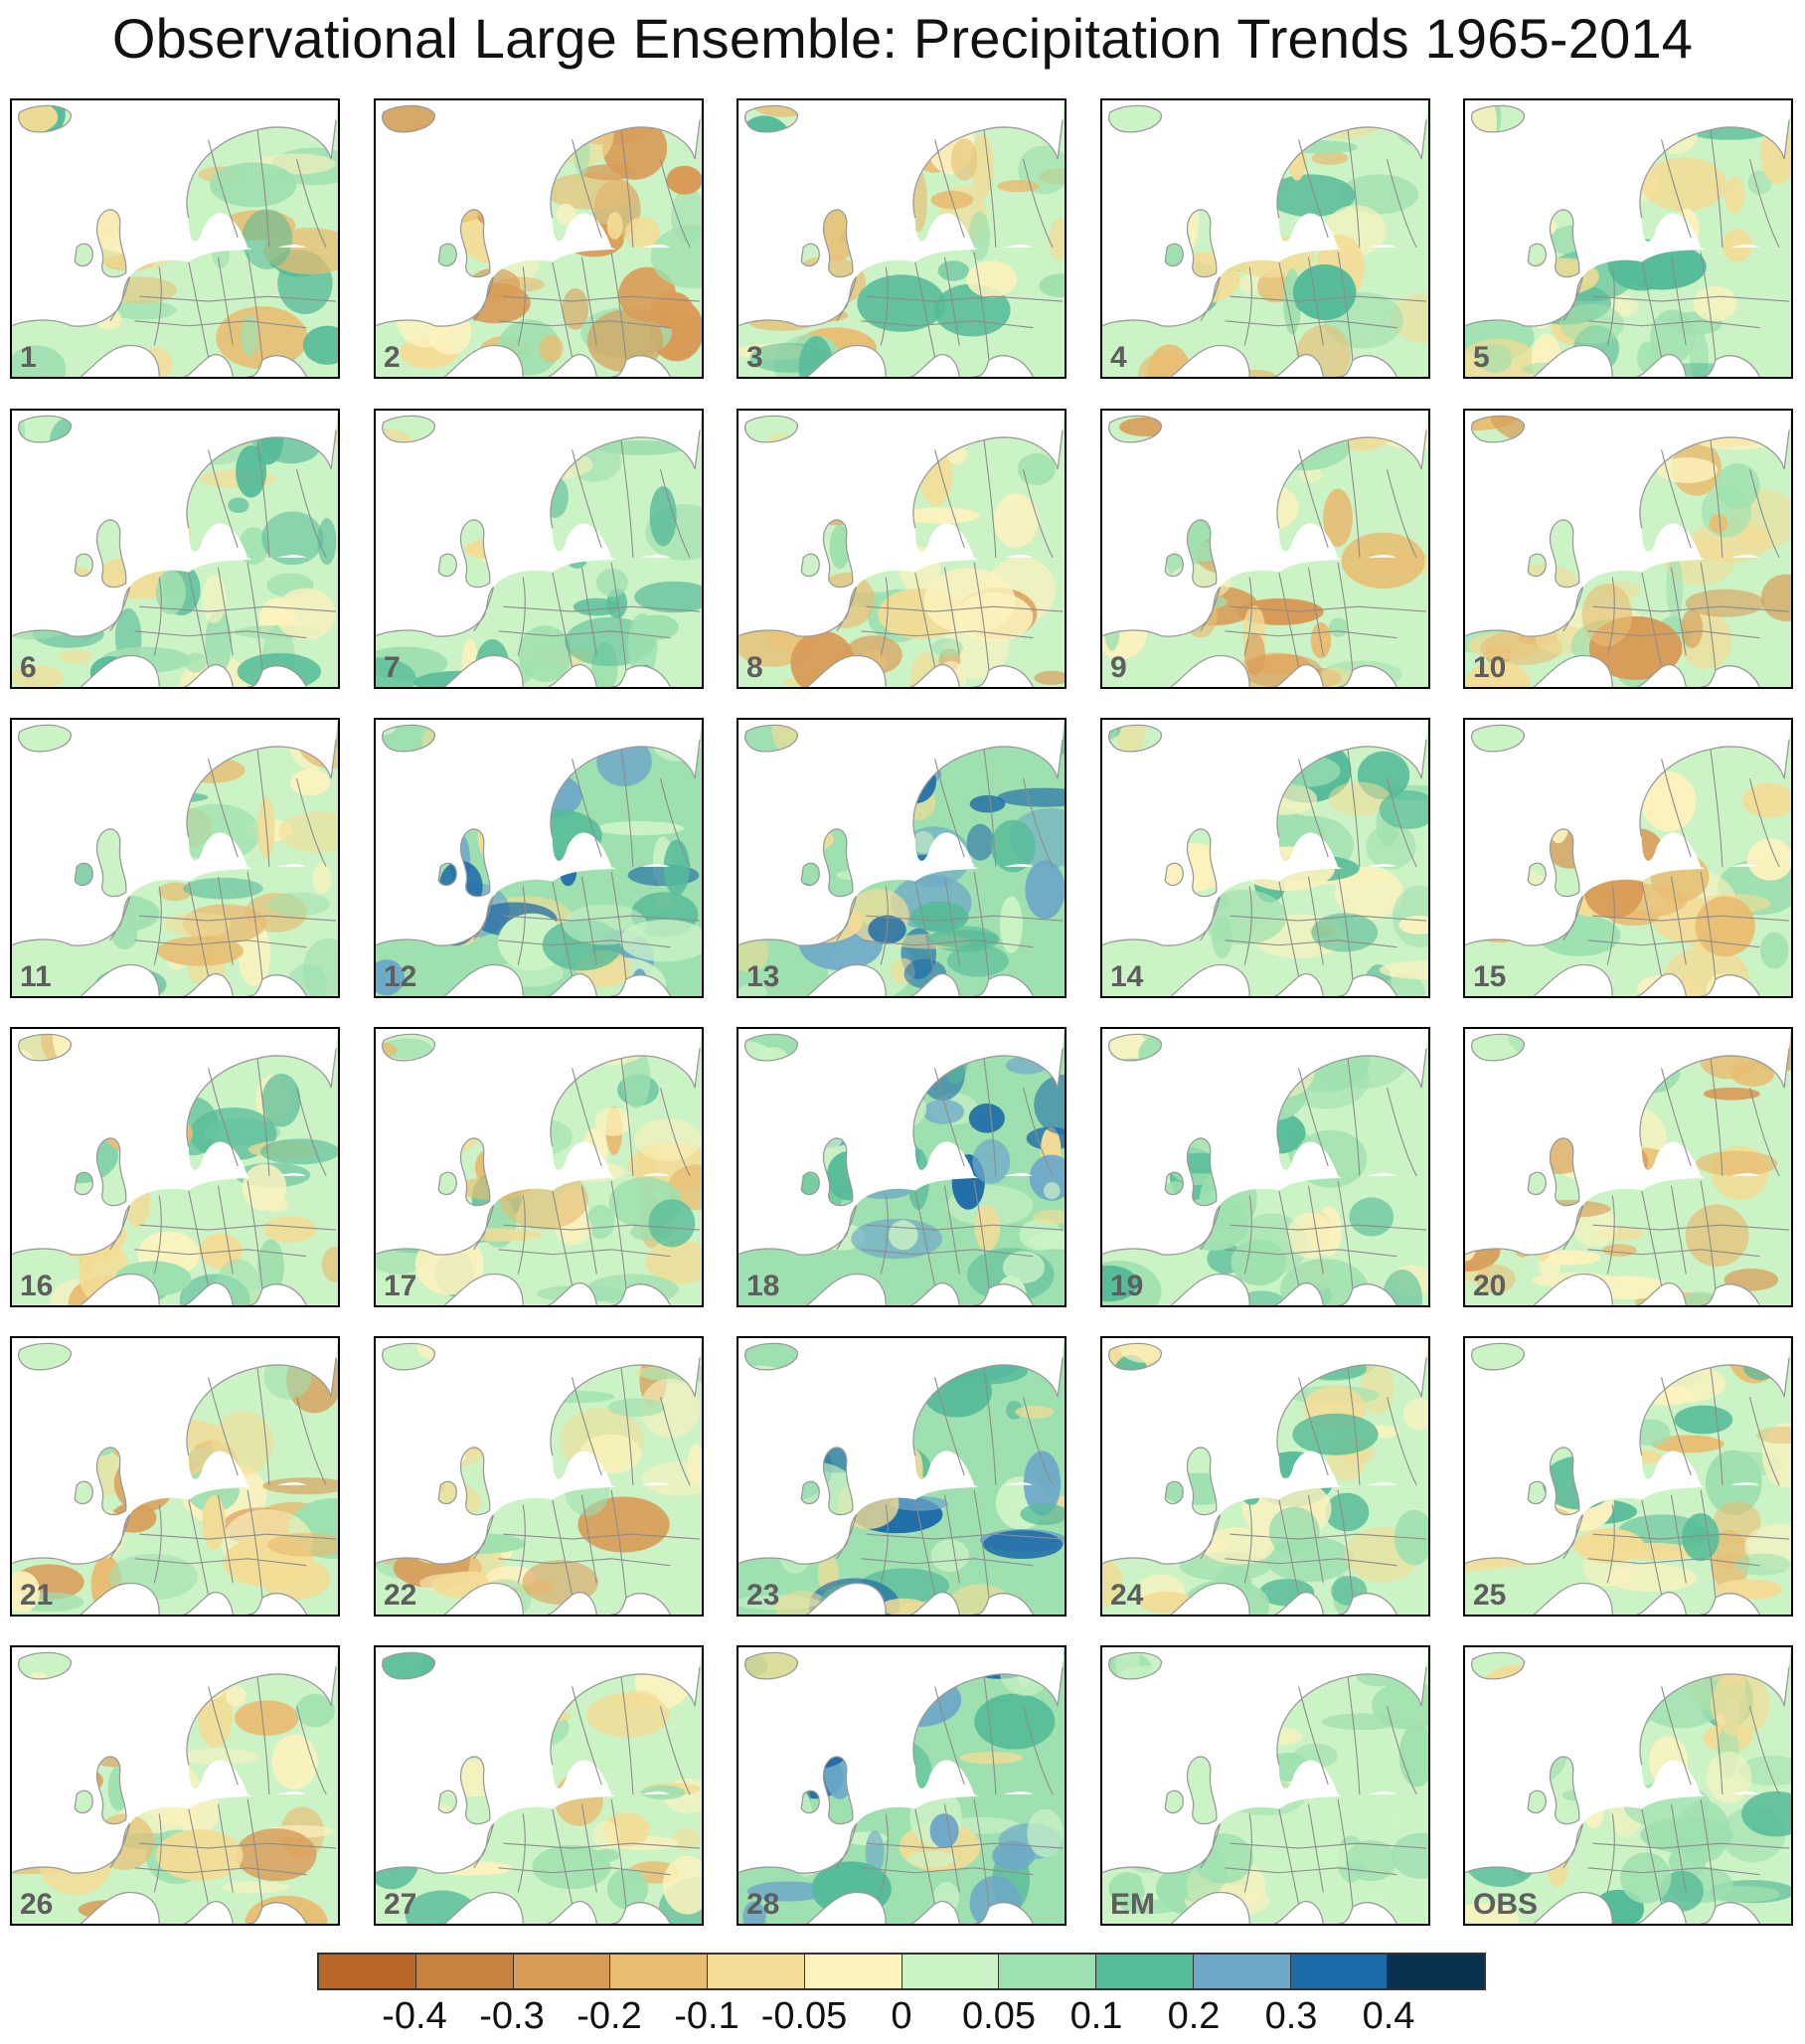 The height and width of the screenshot is (2044, 1805). I want to click on map-panel-22: 22, so click(539, 1476).